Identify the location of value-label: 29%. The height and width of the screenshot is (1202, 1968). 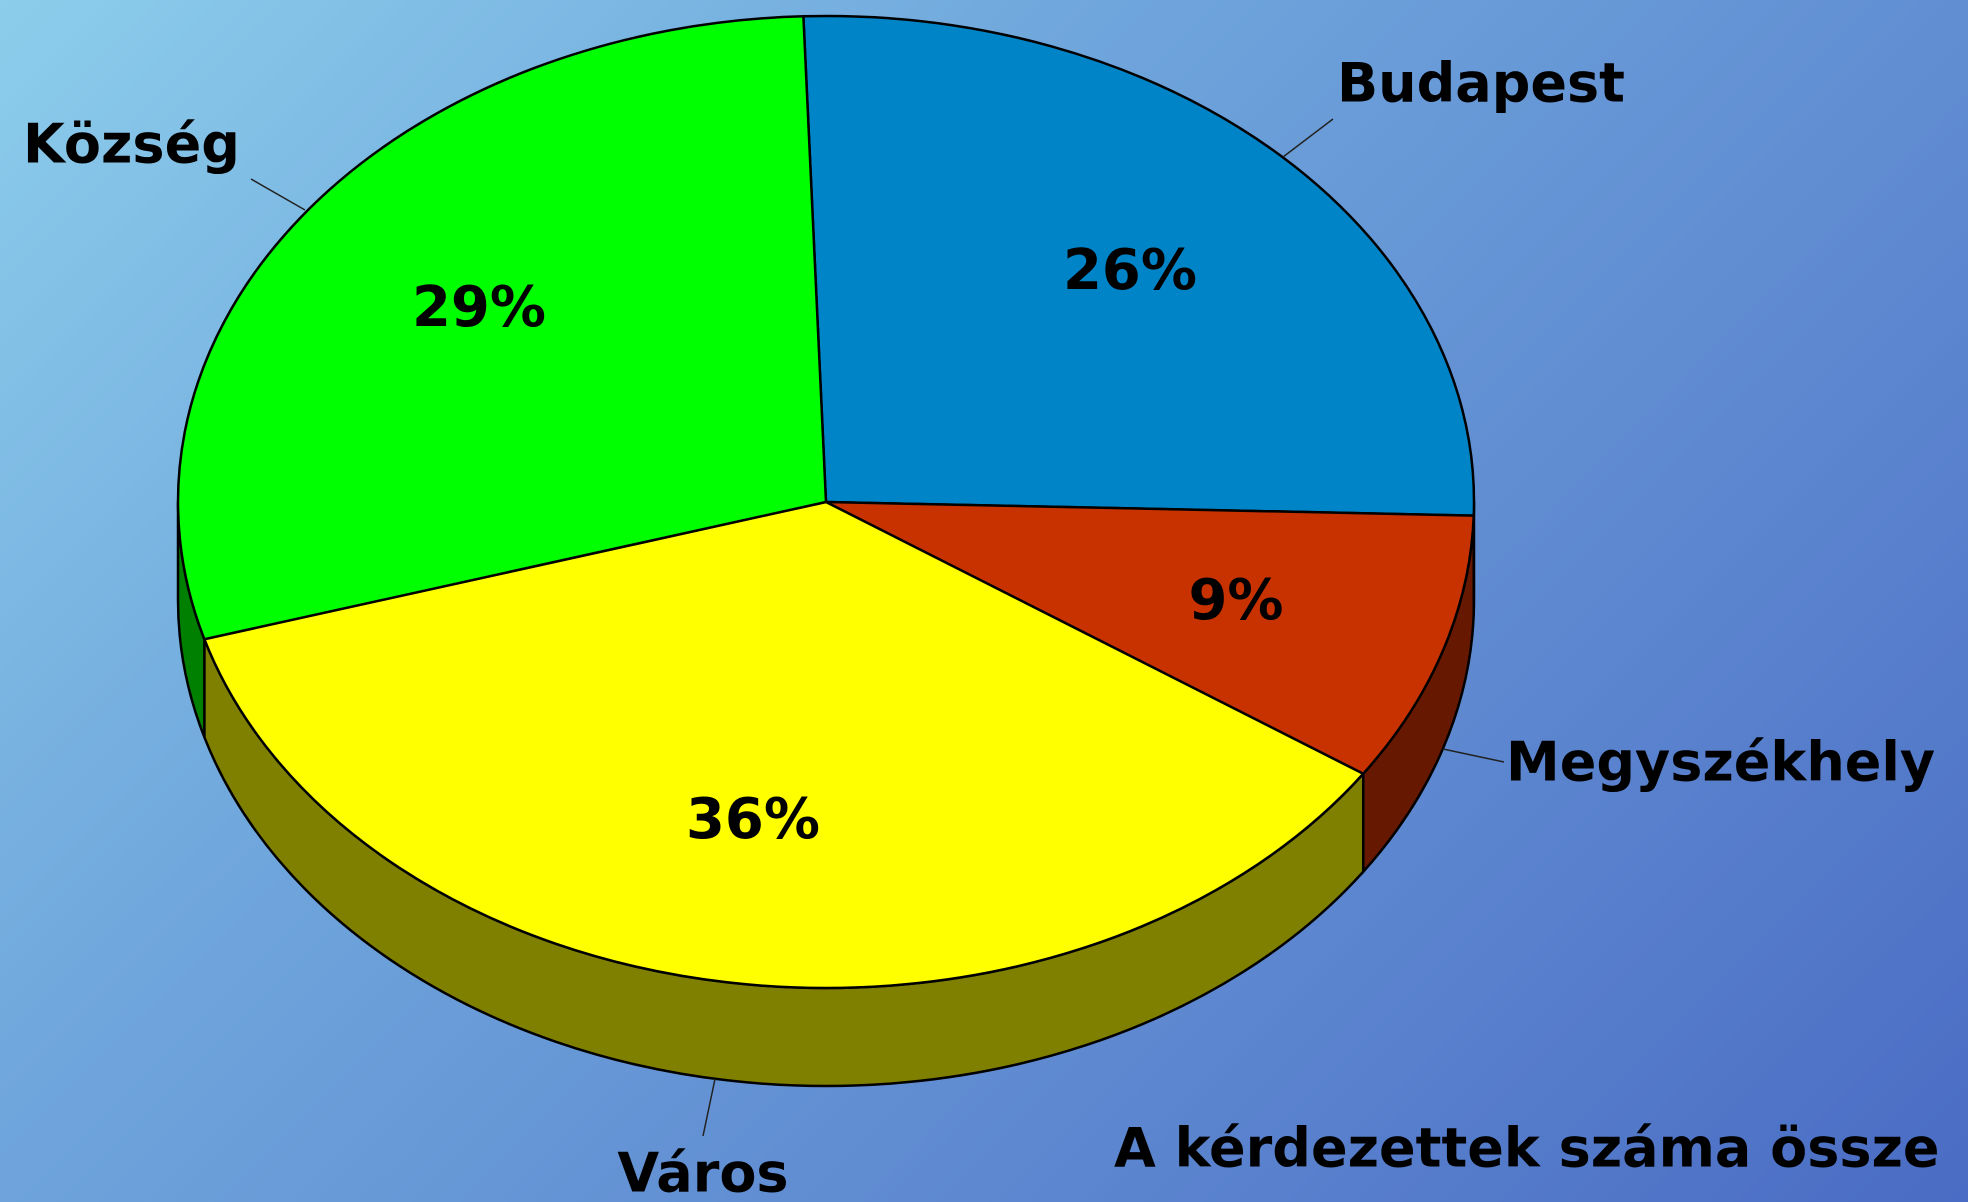
(479, 307).